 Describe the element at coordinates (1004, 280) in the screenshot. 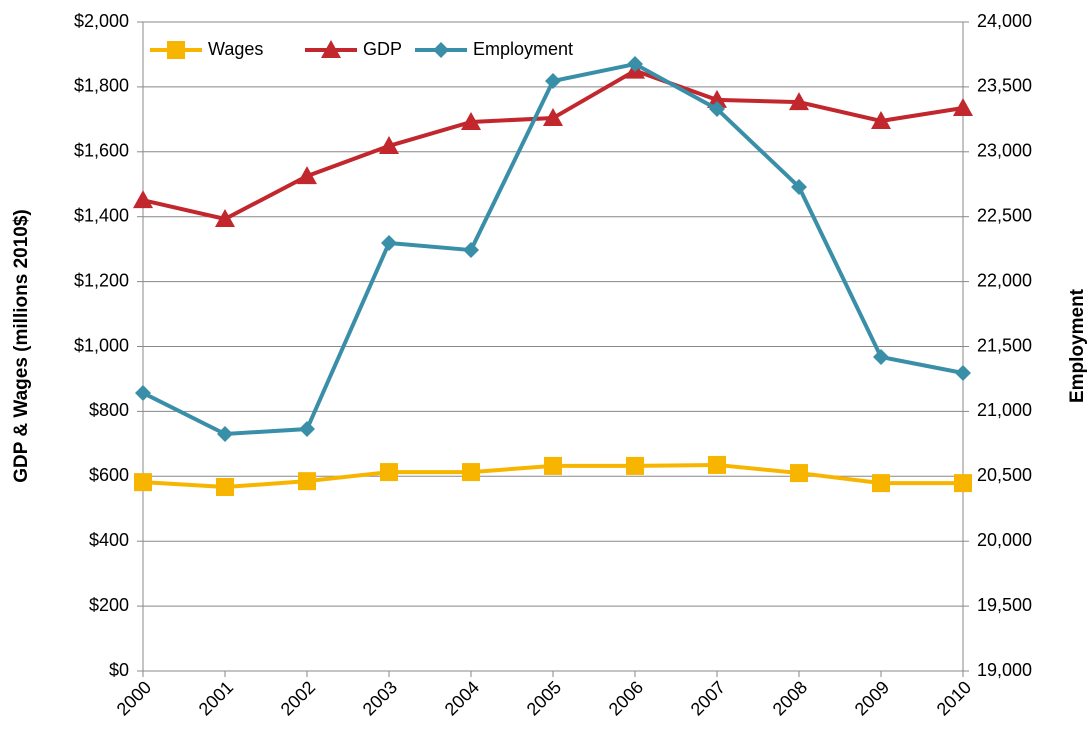

I see `y2-tick-label: 22,000` at that location.